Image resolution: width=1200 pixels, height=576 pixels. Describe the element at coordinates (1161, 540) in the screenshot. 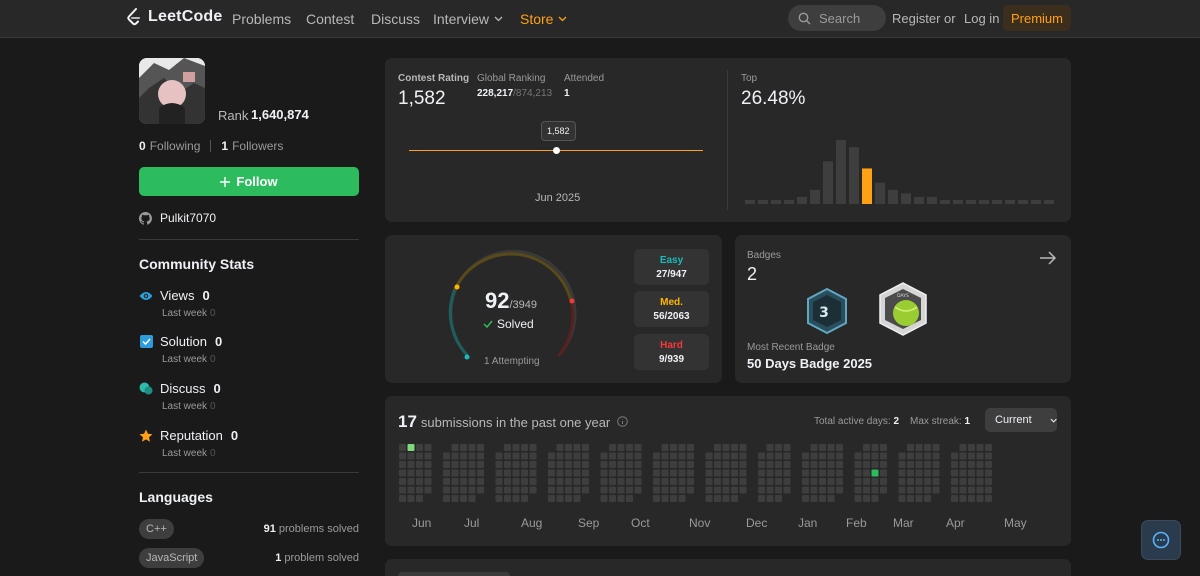

I see `feedback-chat-button` at that location.